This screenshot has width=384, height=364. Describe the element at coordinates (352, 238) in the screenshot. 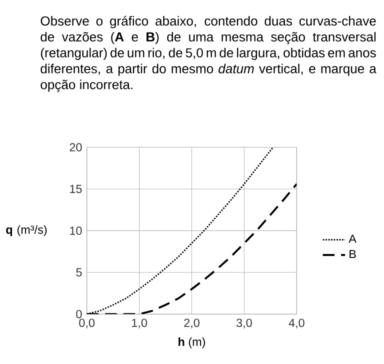

I see `legend-label: A` at that location.